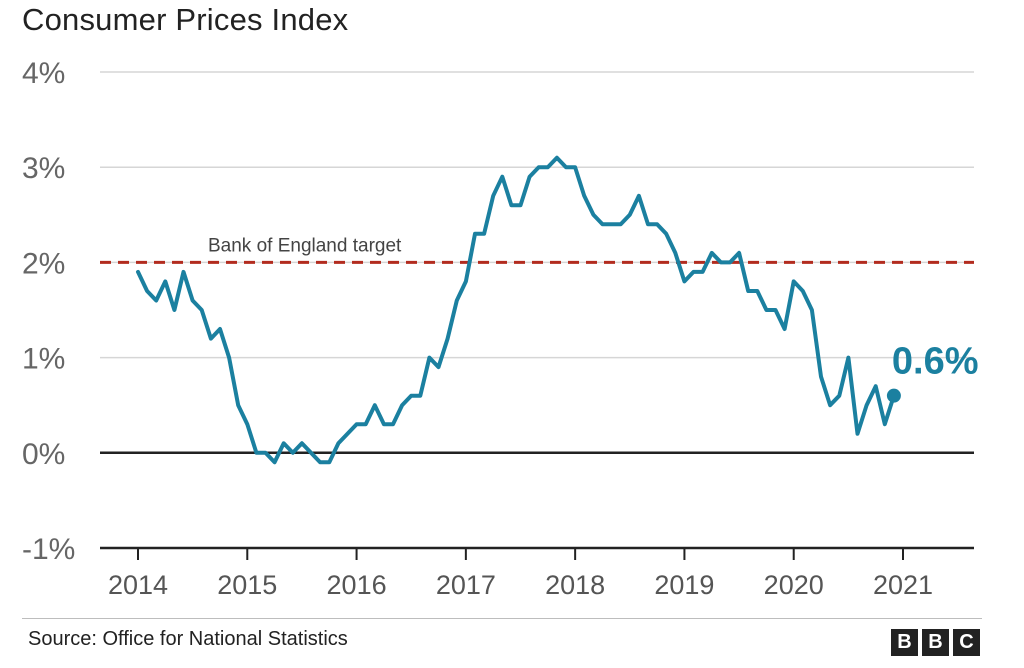 This screenshot has width=1024, height=668. Describe the element at coordinates (247, 585) in the screenshot. I see `x-tick-label: 2015` at that location.